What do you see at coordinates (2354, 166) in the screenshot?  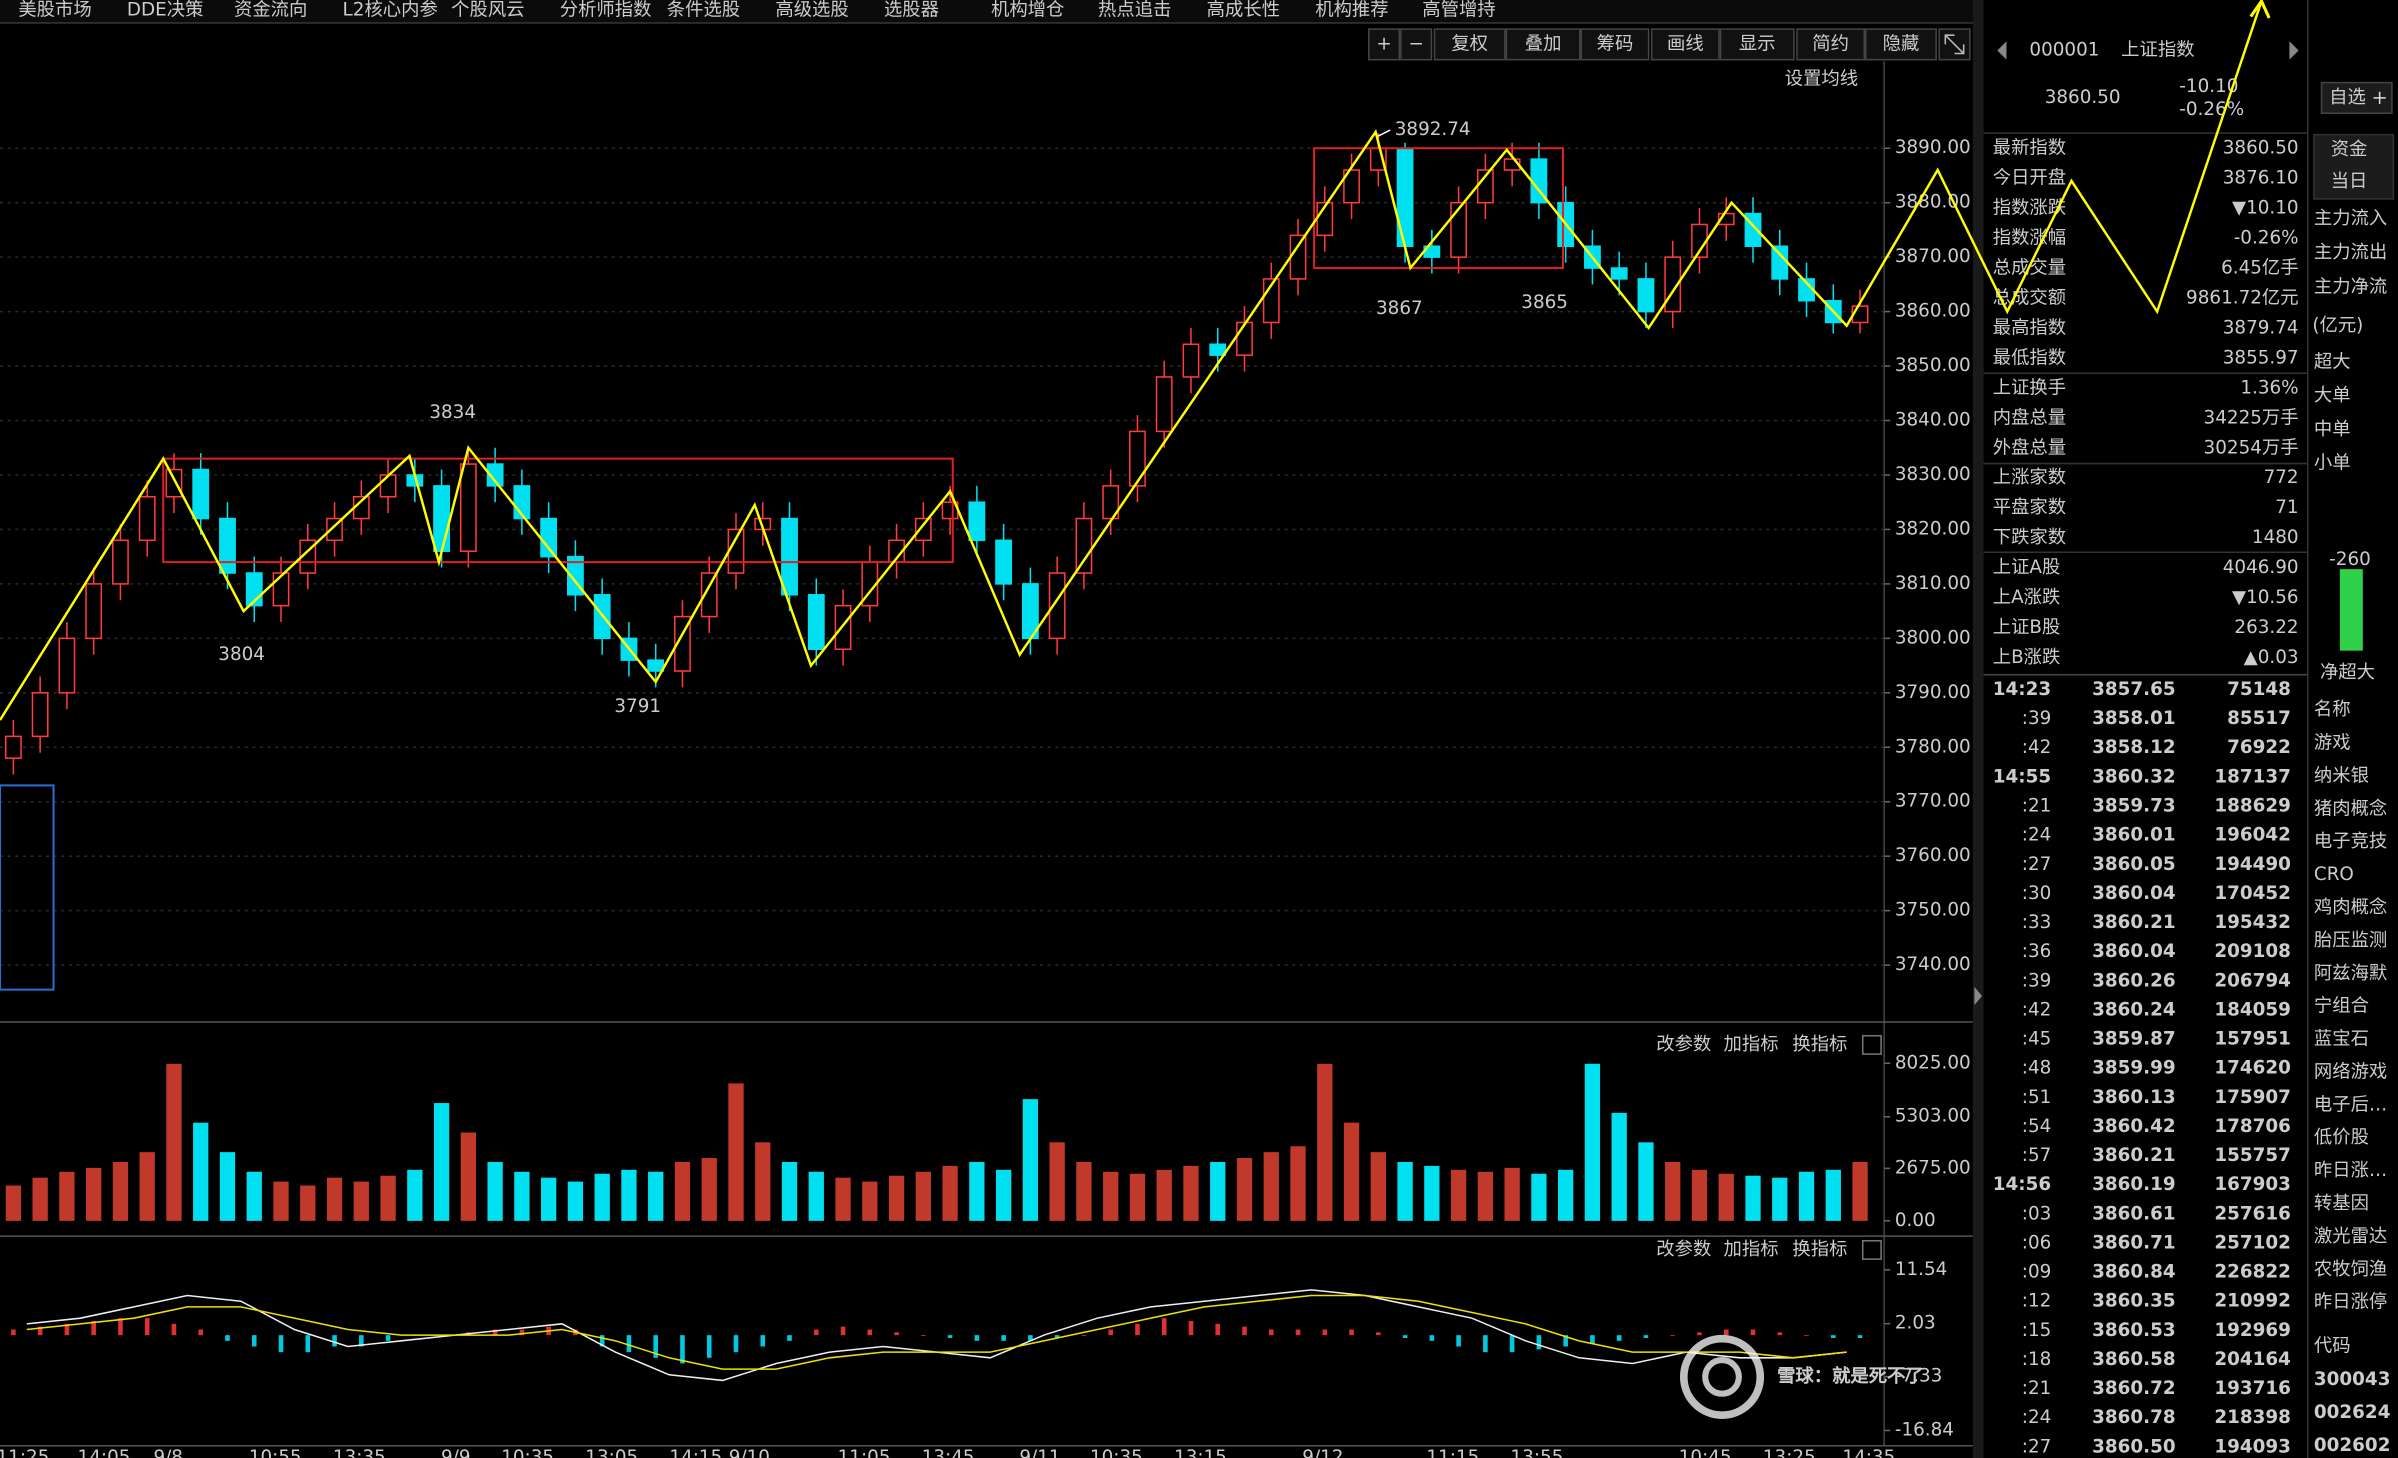 I see `fund-tabs` at bounding box center [2354, 166].